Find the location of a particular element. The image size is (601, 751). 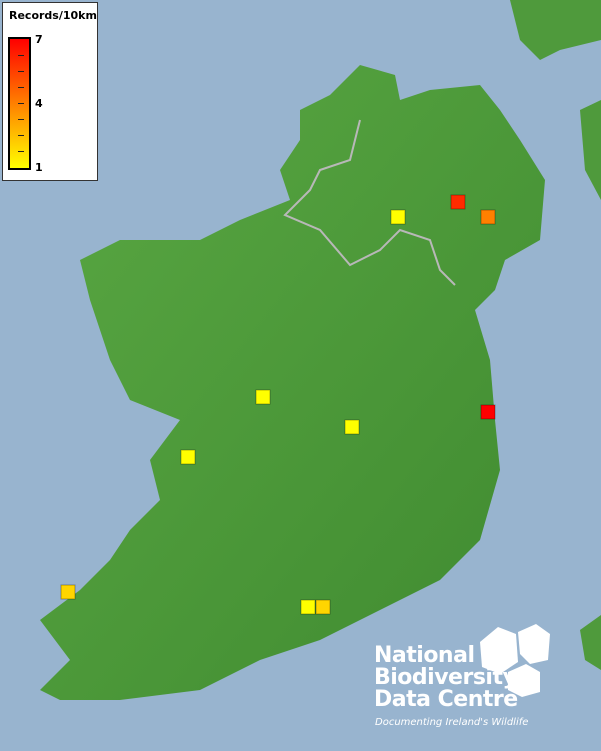

logo-tagline: Documenting Ireland's Wildlife is located at coordinates (452, 722).